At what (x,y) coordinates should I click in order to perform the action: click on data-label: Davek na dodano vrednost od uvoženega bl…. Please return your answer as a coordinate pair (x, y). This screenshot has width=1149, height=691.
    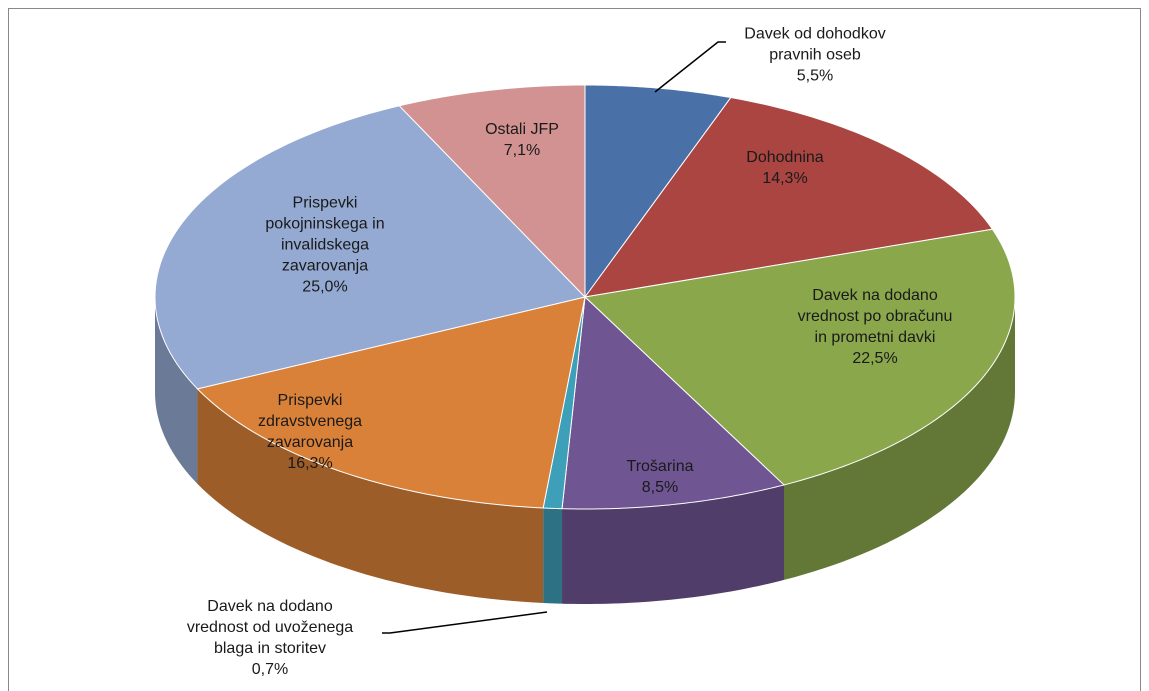
    Looking at the image, I should click on (270, 638).